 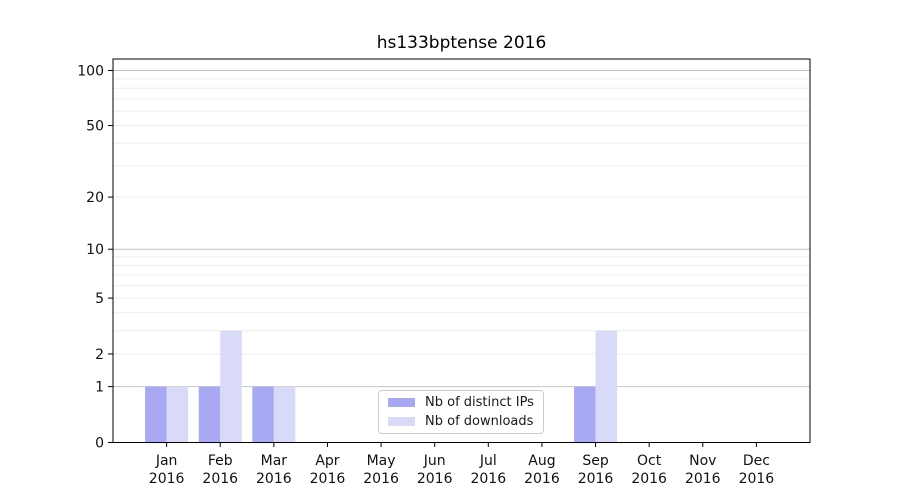 What do you see at coordinates (702, 461) in the screenshot?
I see `x-tick-label-month: Nov` at bounding box center [702, 461].